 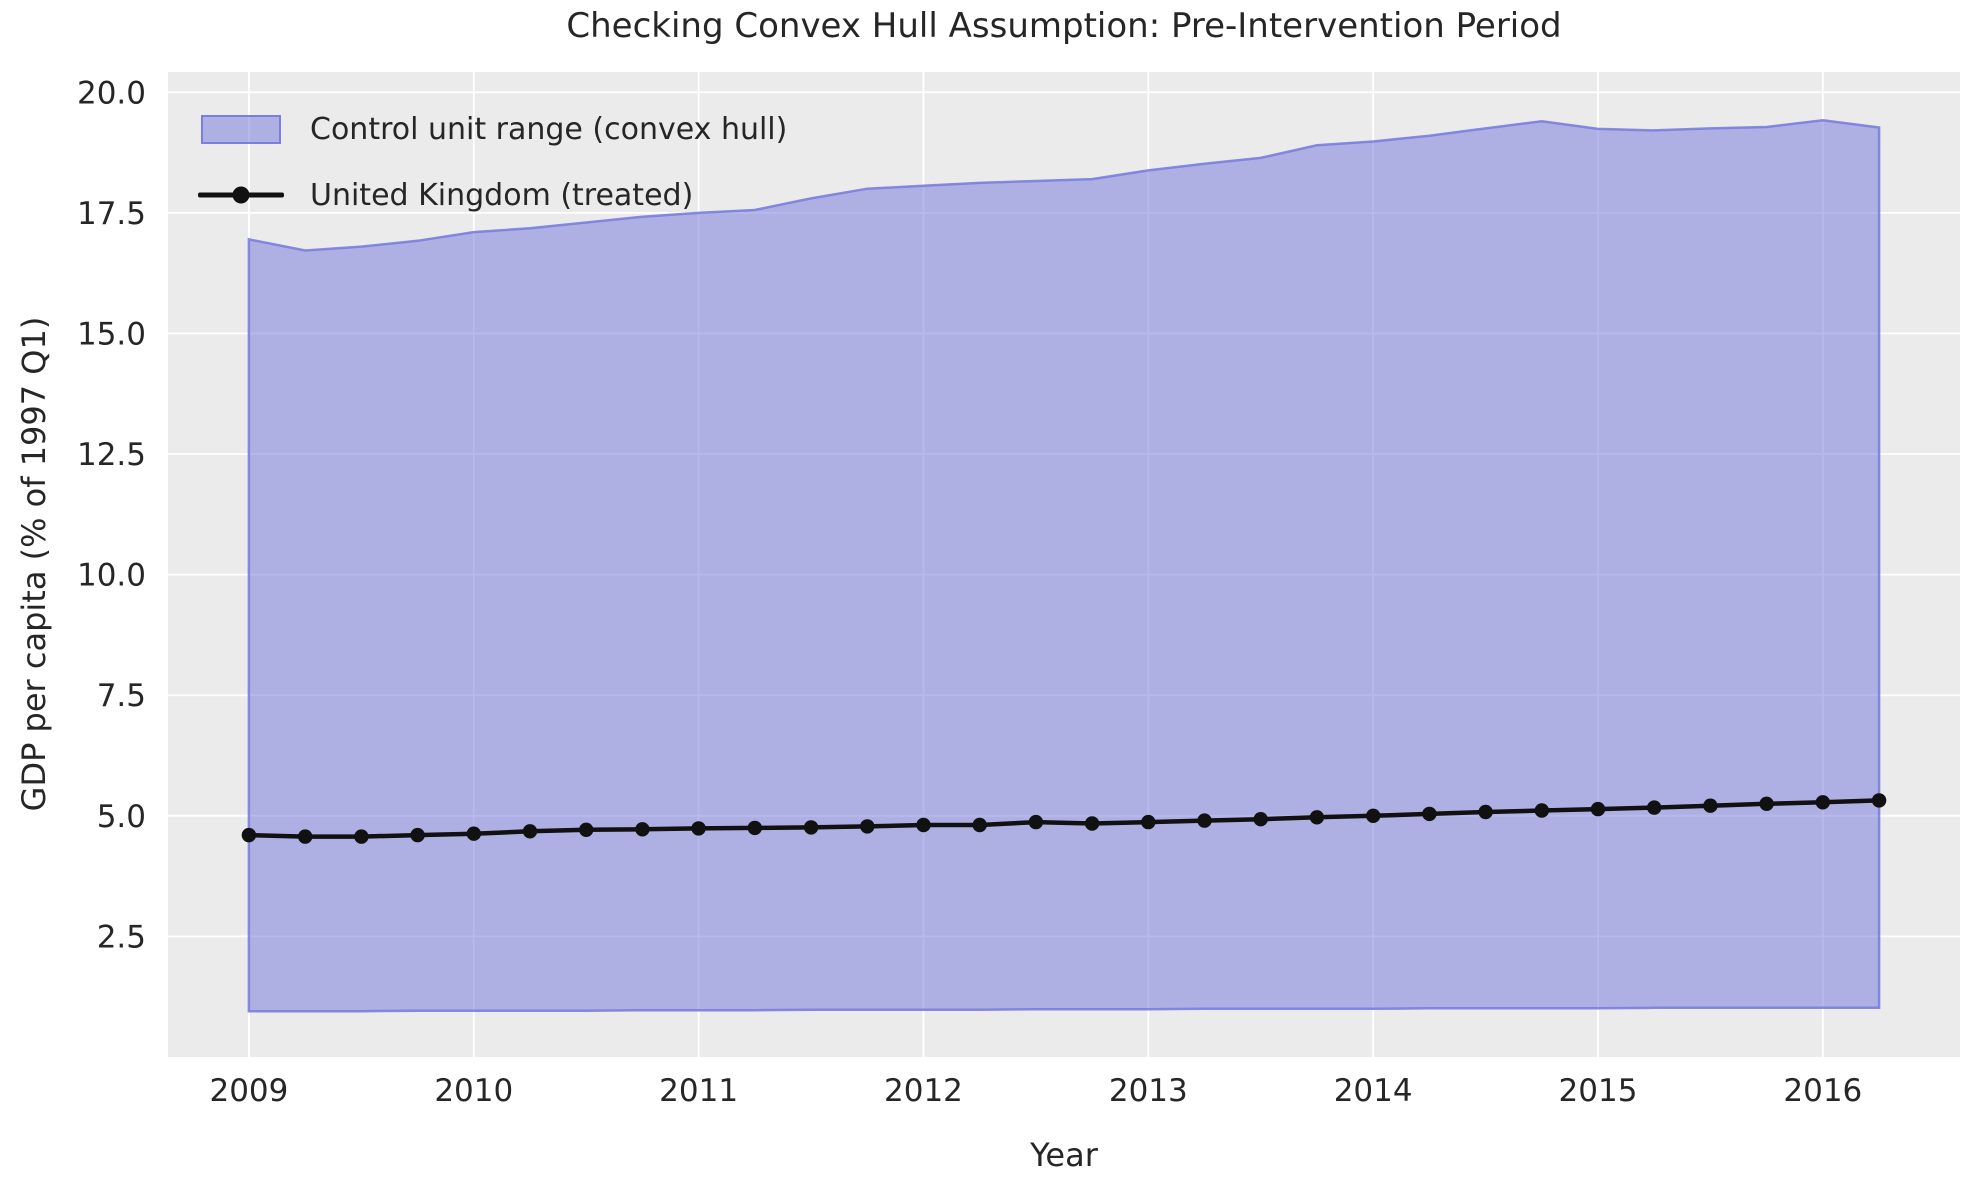 I want to click on x-tick-label: 2011, so click(x=698, y=1091).